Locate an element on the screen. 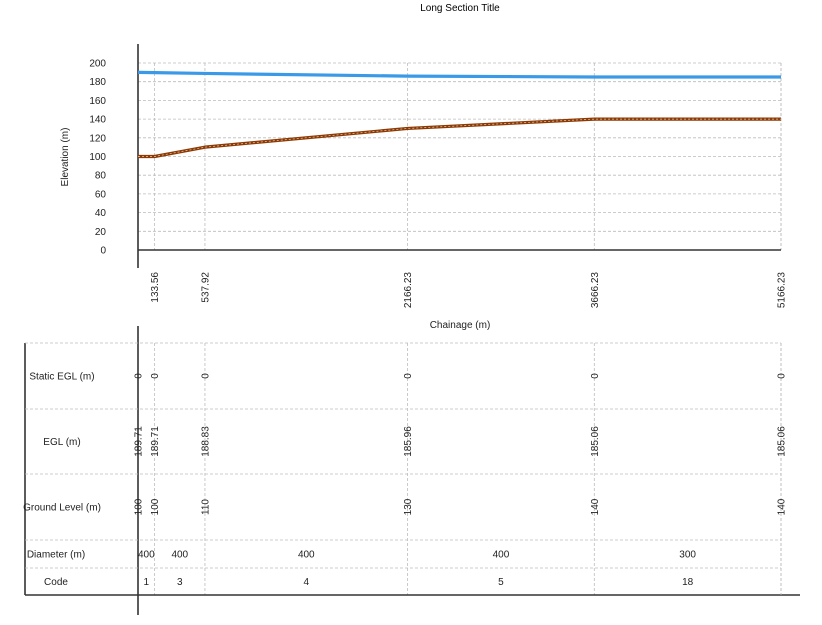  table-row-label: Ground Level (m) is located at coordinates (62, 508).